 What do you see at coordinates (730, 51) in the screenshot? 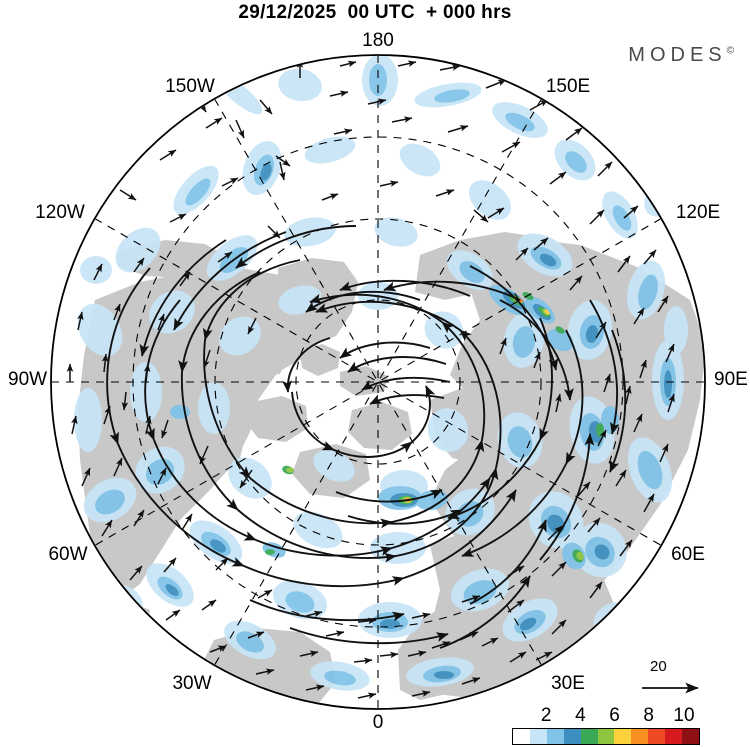
I see `copyright-icon: ©` at bounding box center [730, 51].